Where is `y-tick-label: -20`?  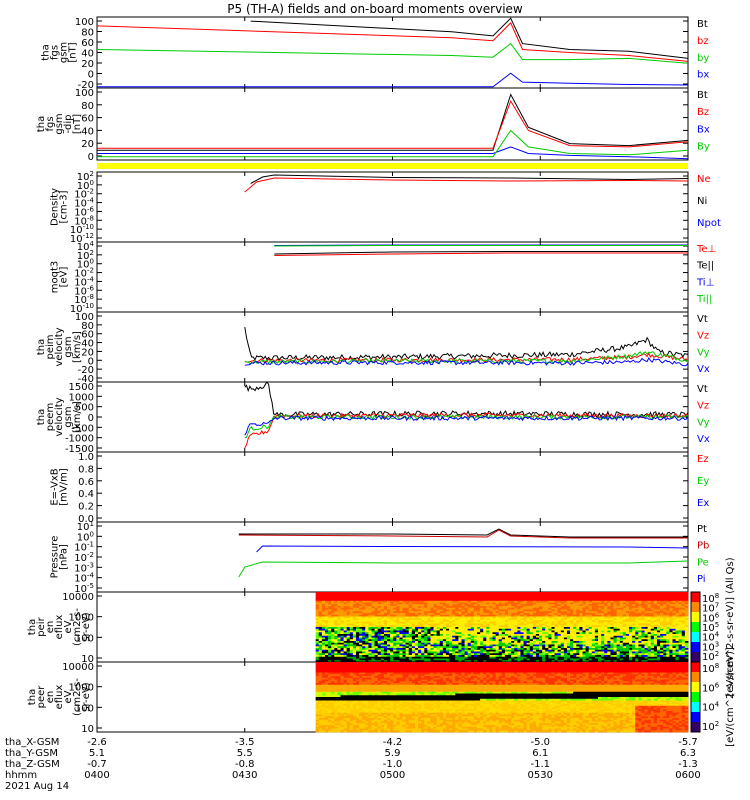 y-tick-label: -20 is located at coordinates (86, 85).